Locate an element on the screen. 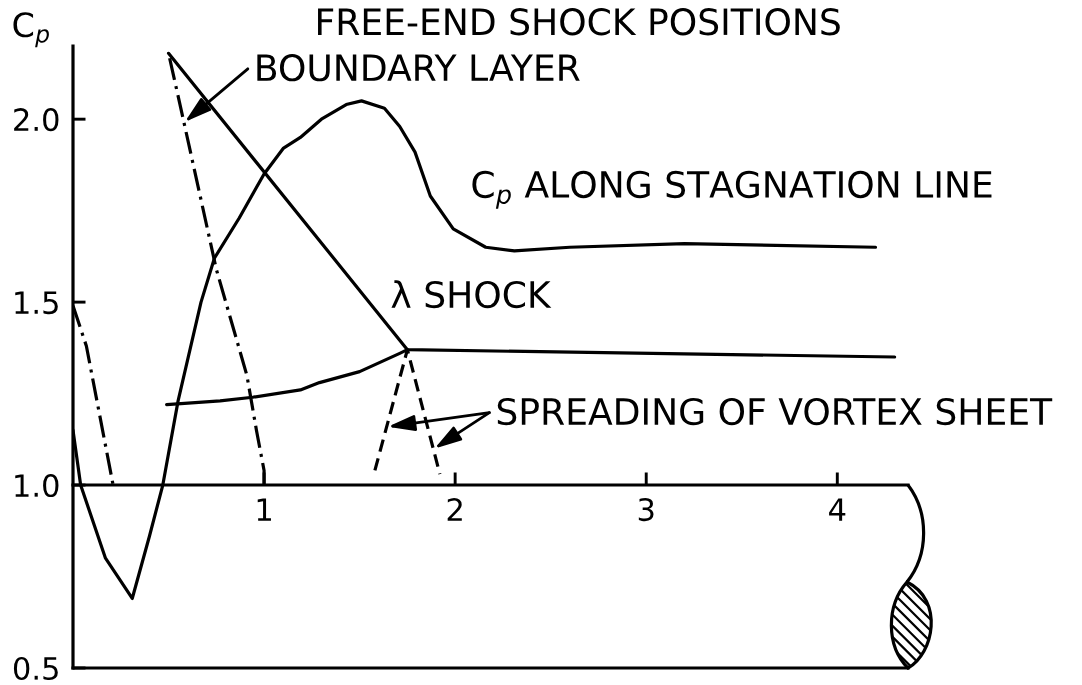 This screenshot has height=685, width=1082. x-tick-label: 4 is located at coordinates (837, 509).